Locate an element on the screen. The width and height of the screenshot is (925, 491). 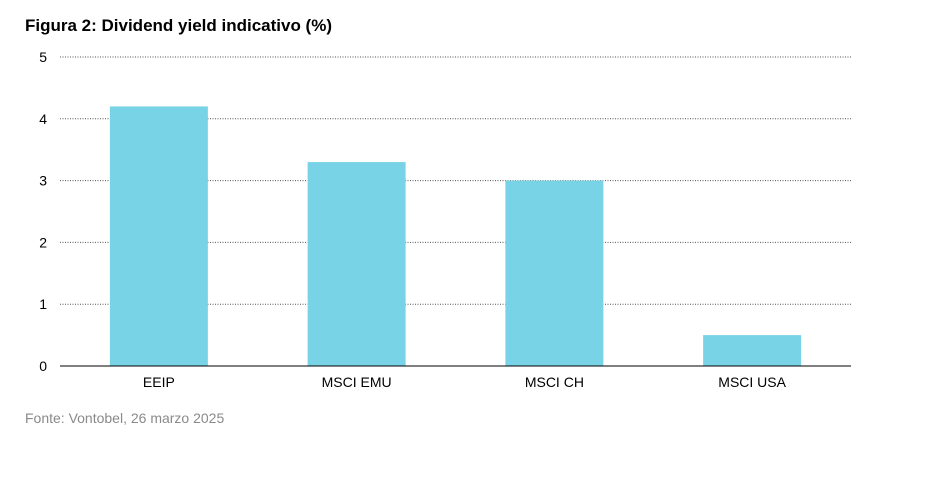
chart-title: Figura 2: Dividend yield indicativo (%) is located at coordinates (178, 25).